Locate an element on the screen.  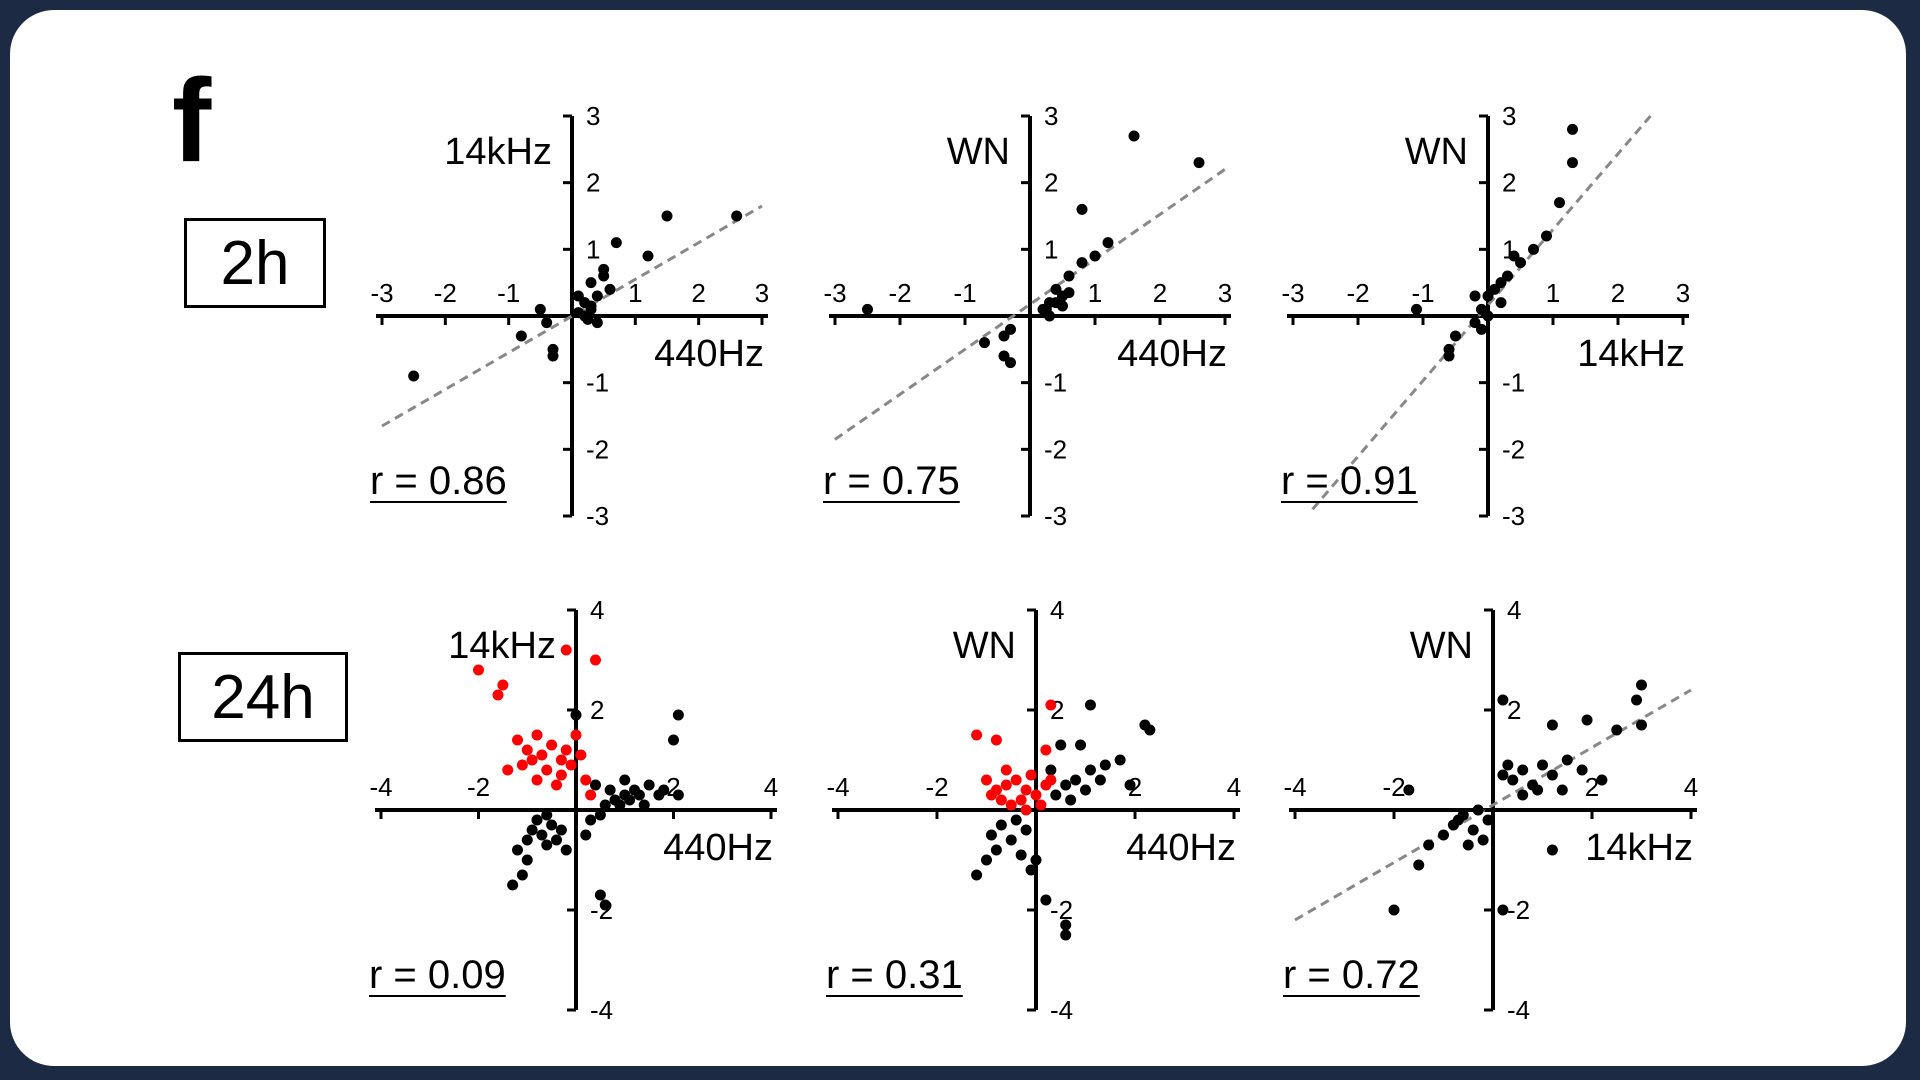
x-tick-label: 1 is located at coordinates (635, 293).